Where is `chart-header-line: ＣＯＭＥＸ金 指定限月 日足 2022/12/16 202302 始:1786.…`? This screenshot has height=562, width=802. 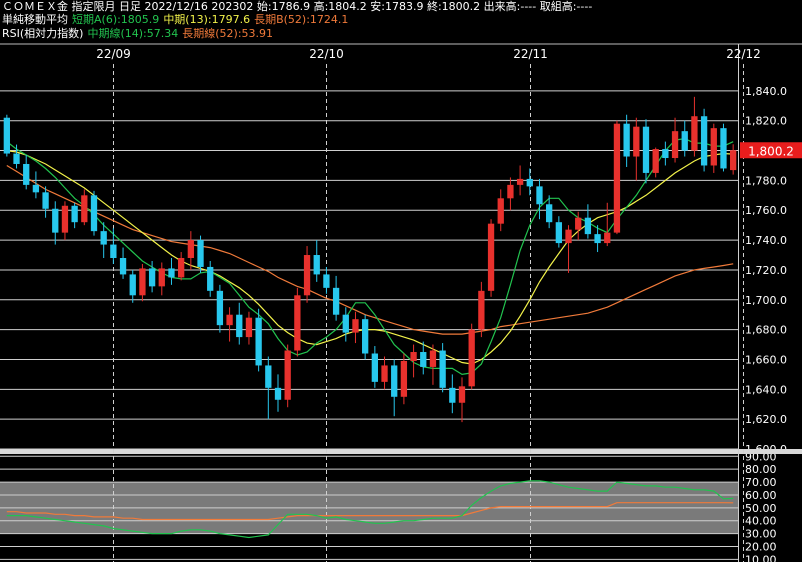
chart-header-line: ＣＯＭＥＸ金 指定限月 日足 2022/12/16 202302 始:1786.… is located at coordinates (297, 6).